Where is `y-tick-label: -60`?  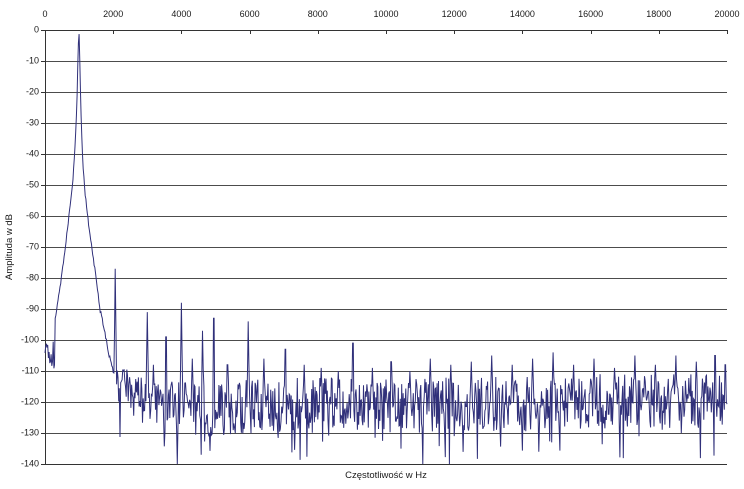 y-tick-label: -60 is located at coordinates (32, 215).